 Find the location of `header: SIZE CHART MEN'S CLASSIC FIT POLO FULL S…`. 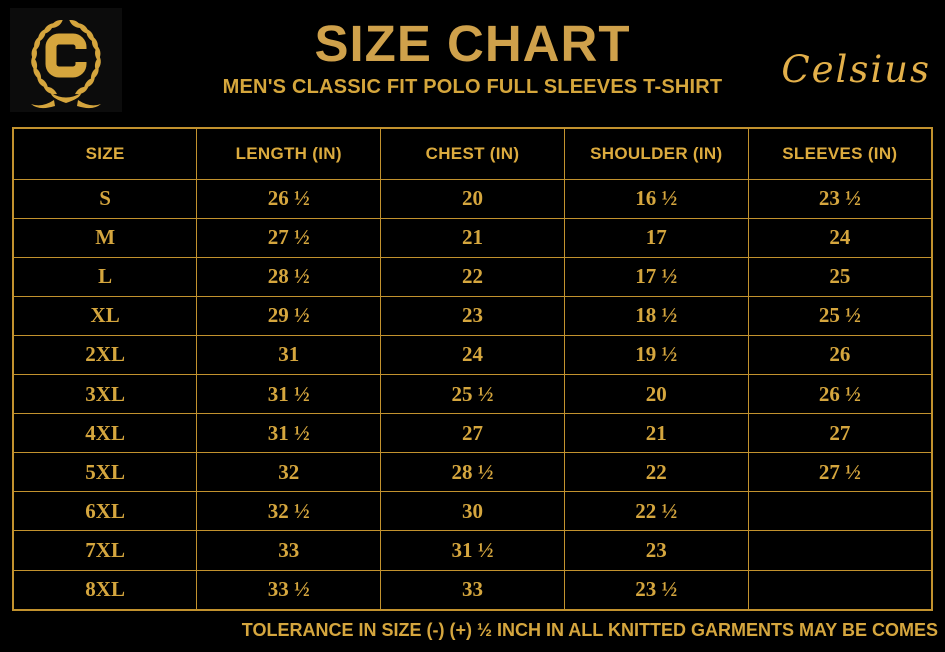

header: SIZE CHART MEN'S CLASSIC FIT POLO FULL S… is located at coordinates (472, 57).